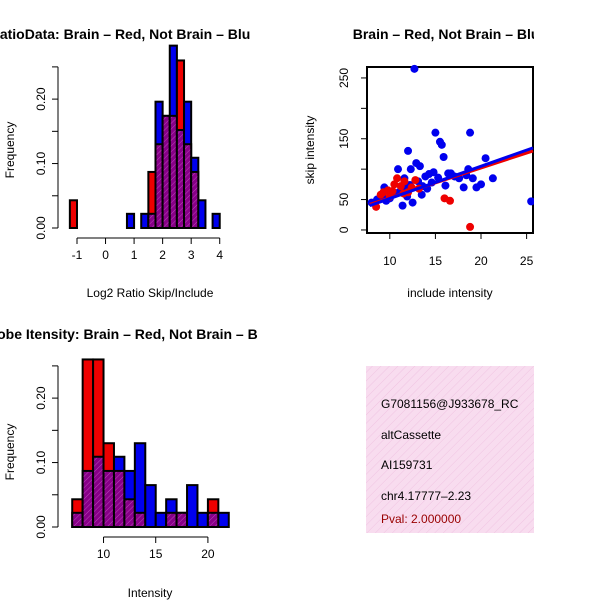  I want to click on p-value: Pval: 2.000000, so click(421, 519).